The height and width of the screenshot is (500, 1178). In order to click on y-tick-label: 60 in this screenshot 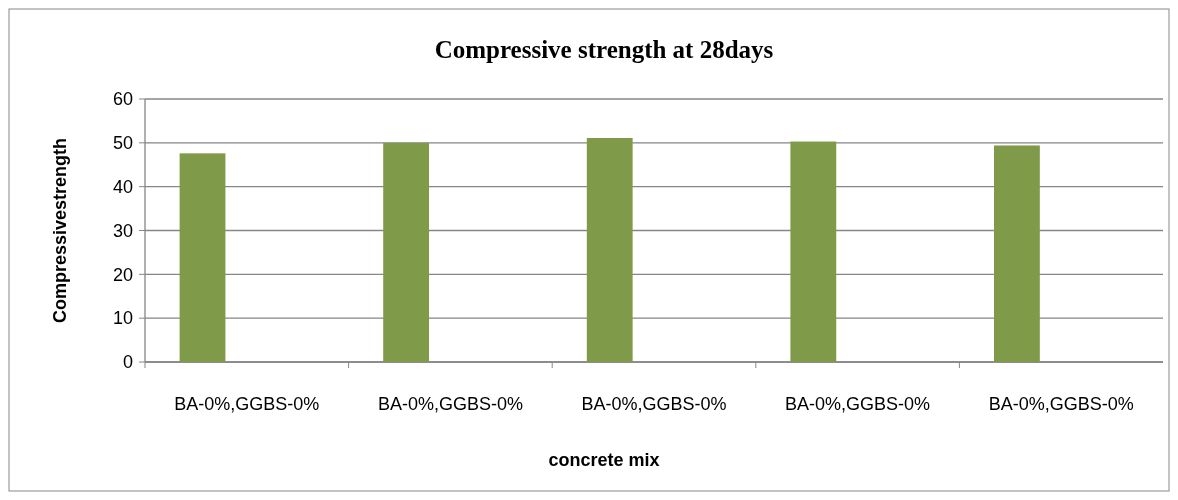, I will do `click(122, 99)`.